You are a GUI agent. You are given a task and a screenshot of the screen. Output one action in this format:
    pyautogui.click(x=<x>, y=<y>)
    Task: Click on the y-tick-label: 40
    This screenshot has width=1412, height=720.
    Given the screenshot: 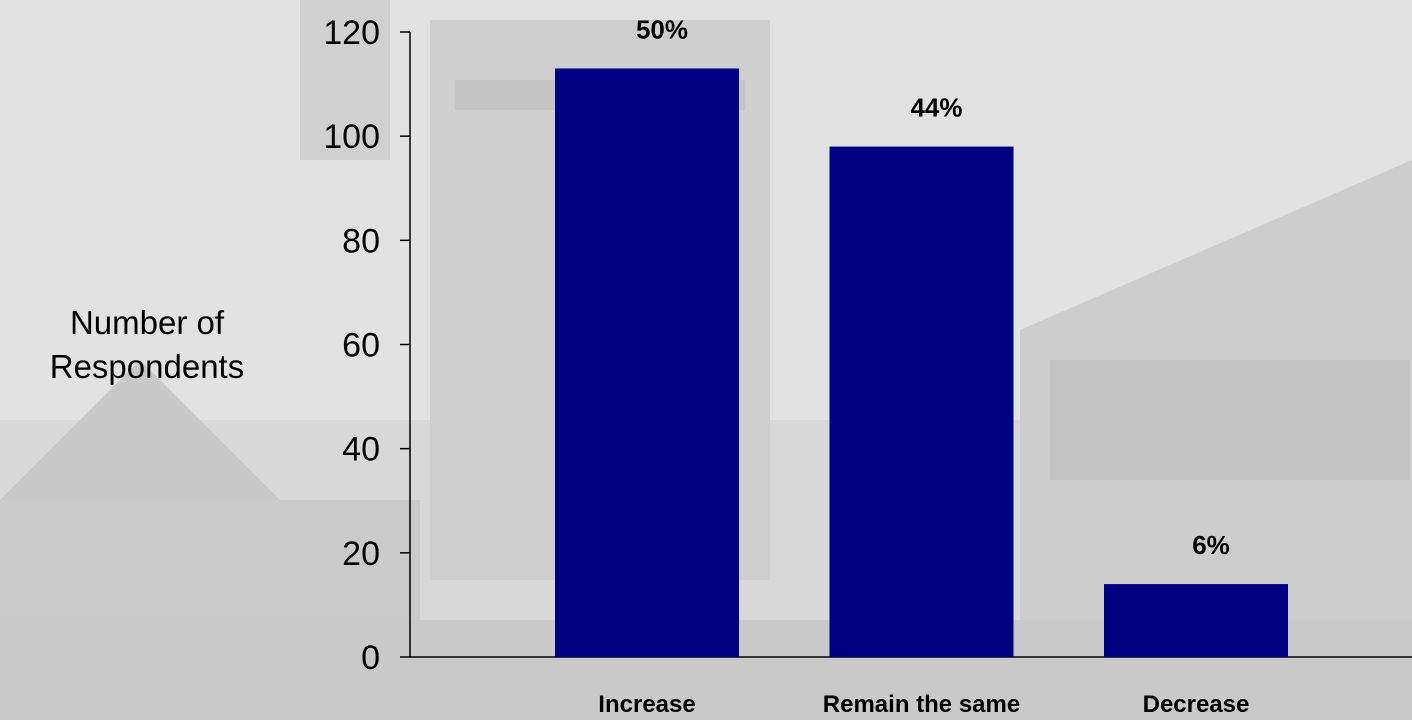 What is the action you would take?
    pyautogui.click(x=361, y=450)
    